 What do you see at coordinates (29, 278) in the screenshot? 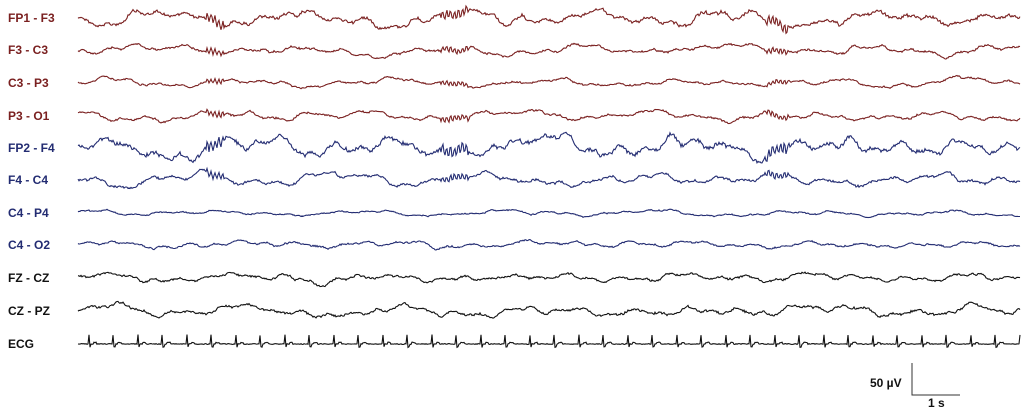
I see `channel-label-8: FZ - CZ` at bounding box center [29, 278].